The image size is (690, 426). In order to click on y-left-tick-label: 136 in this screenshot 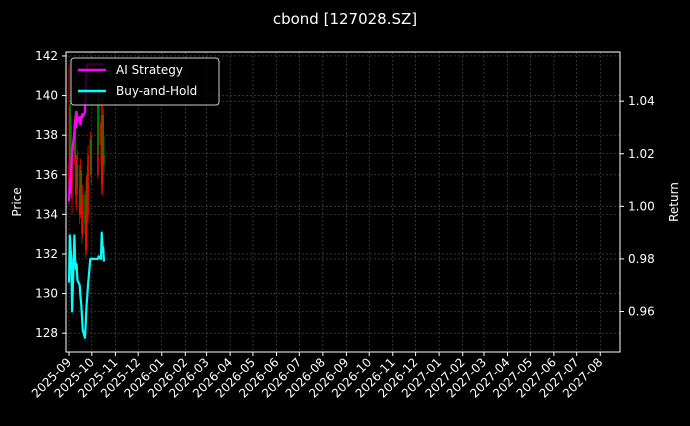, I will do `click(46, 175)`.